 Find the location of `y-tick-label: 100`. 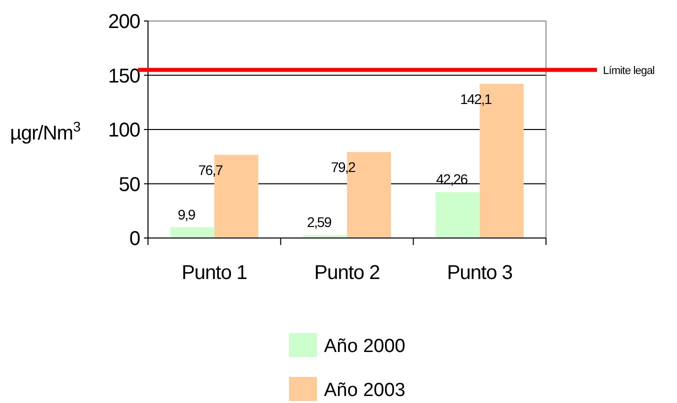

y-tick-label: 100 is located at coordinates (124, 131).